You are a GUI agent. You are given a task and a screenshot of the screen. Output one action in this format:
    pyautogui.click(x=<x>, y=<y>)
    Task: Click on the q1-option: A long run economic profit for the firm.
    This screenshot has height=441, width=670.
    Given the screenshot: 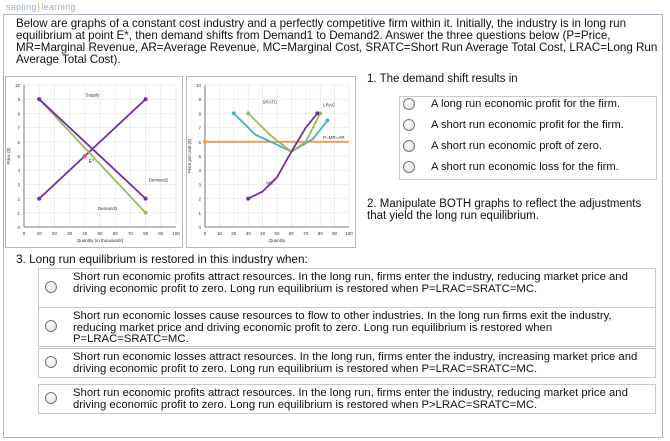 What is the action you would take?
    pyautogui.click(x=511, y=104)
    